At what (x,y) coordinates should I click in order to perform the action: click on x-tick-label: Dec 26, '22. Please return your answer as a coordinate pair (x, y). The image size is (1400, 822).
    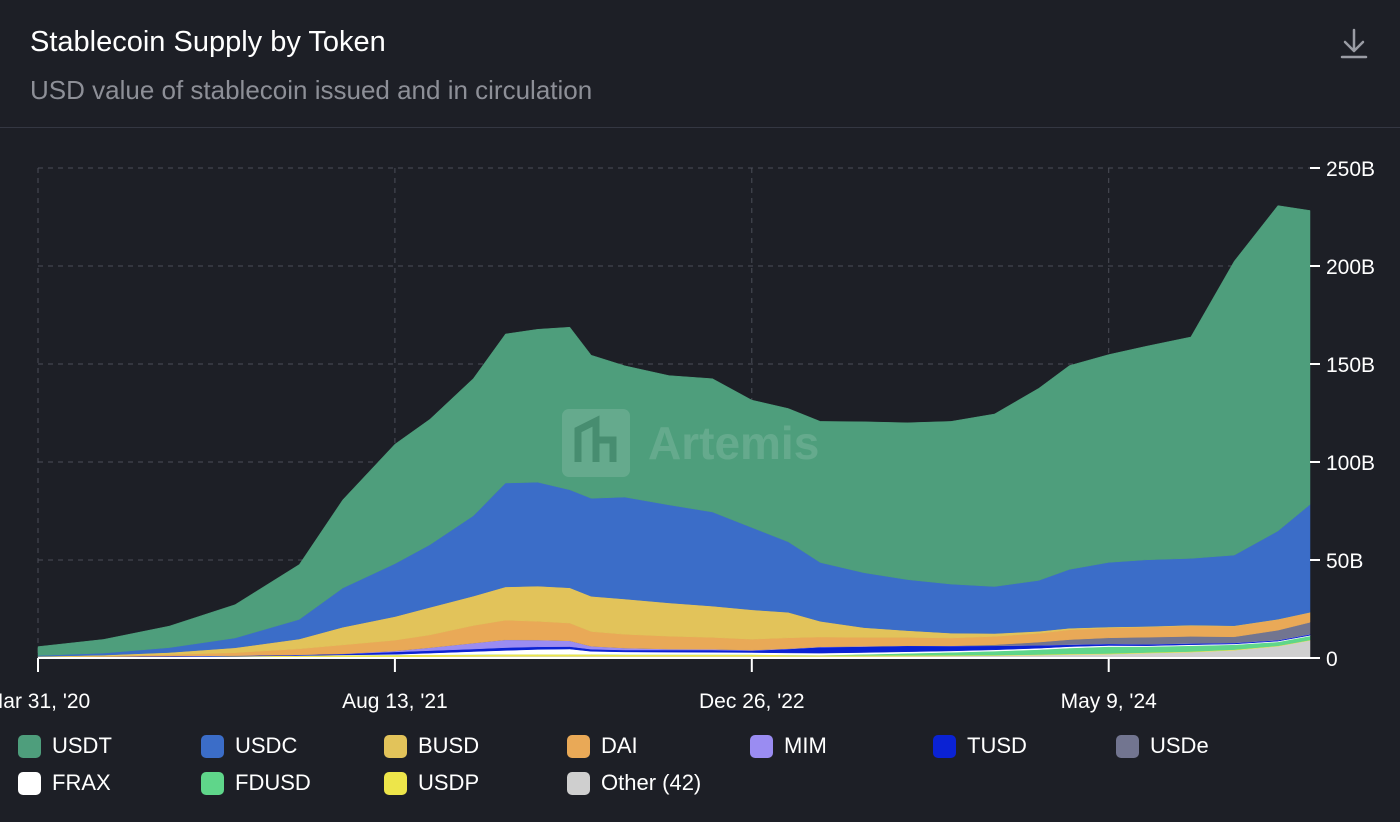
    Looking at the image, I should click on (752, 701).